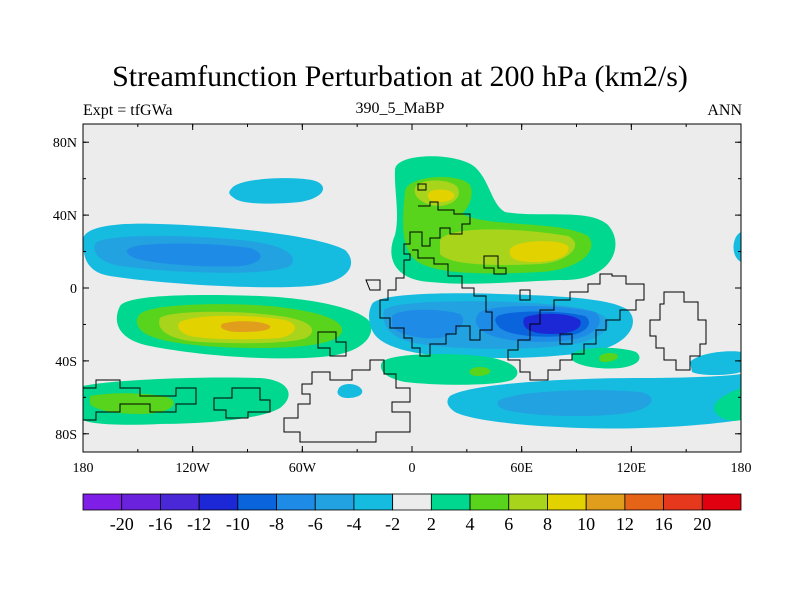  Describe the element at coordinates (521, 468) in the screenshot. I see `x-tick-label: 60E` at that location.